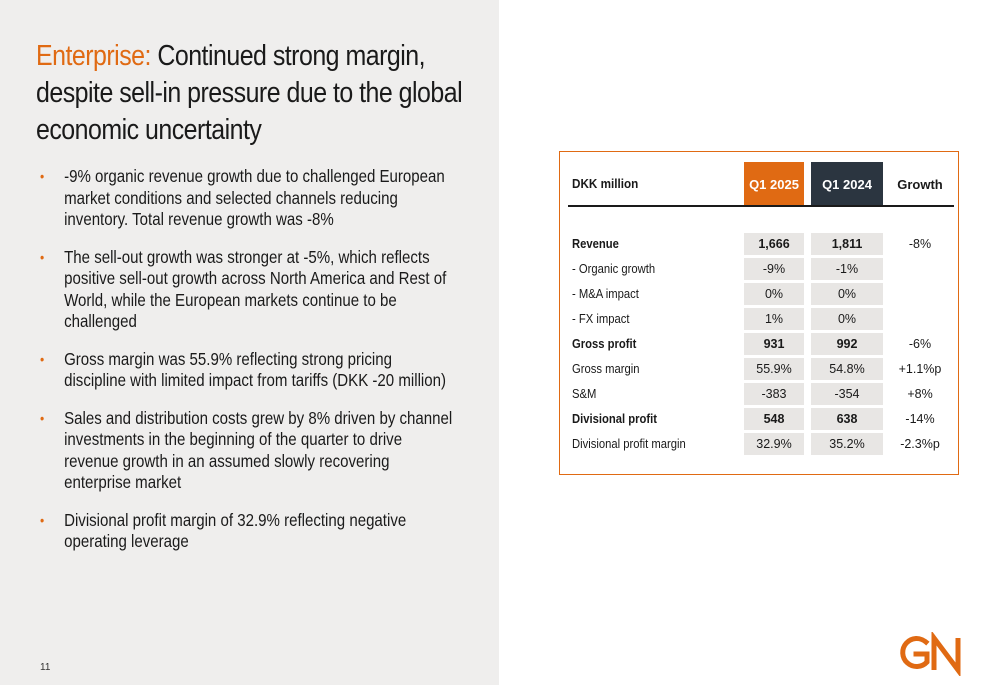 This screenshot has width=1000, height=685. What do you see at coordinates (605, 294) in the screenshot?
I see `row-label: - M&A impact` at bounding box center [605, 294].